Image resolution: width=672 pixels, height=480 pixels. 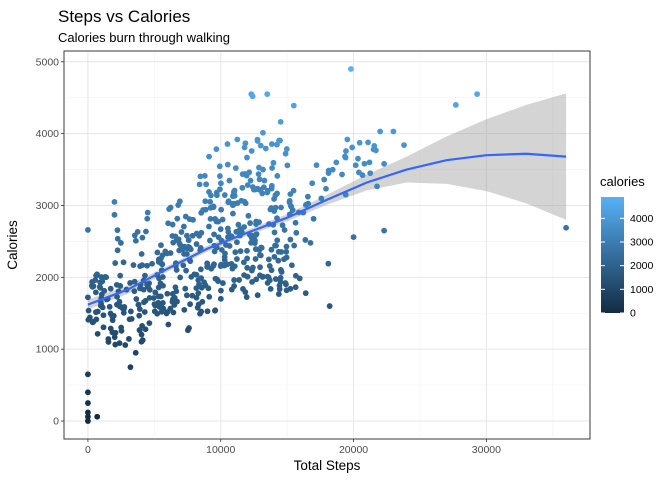 What do you see at coordinates (486, 450) in the screenshot?
I see `x-tick-label: 30000` at bounding box center [486, 450].